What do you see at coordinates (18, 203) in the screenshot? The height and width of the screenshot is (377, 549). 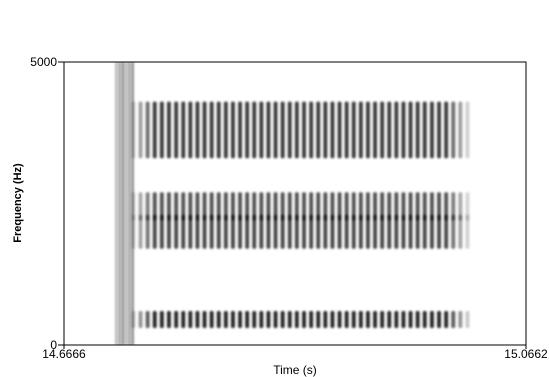 I see `y-axis-title: Frequency (Hz)` at bounding box center [18, 203].